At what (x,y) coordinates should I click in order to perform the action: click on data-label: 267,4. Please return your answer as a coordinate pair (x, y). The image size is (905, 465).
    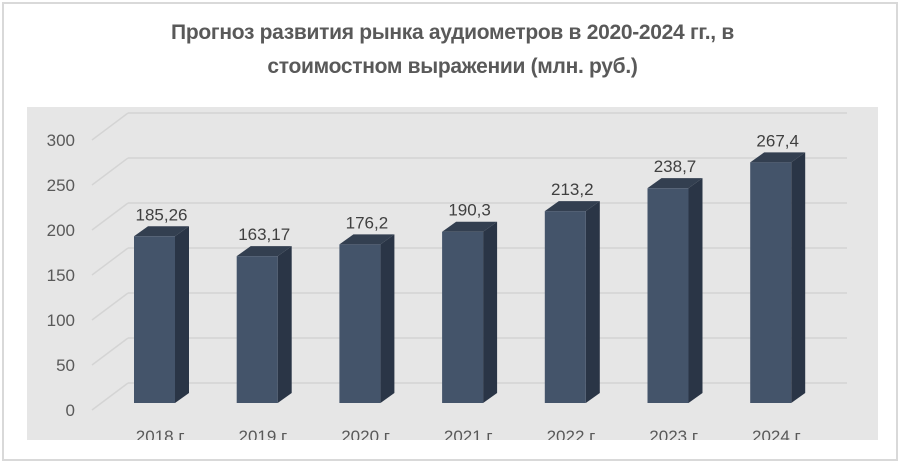
    Looking at the image, I should click on (777, 140).